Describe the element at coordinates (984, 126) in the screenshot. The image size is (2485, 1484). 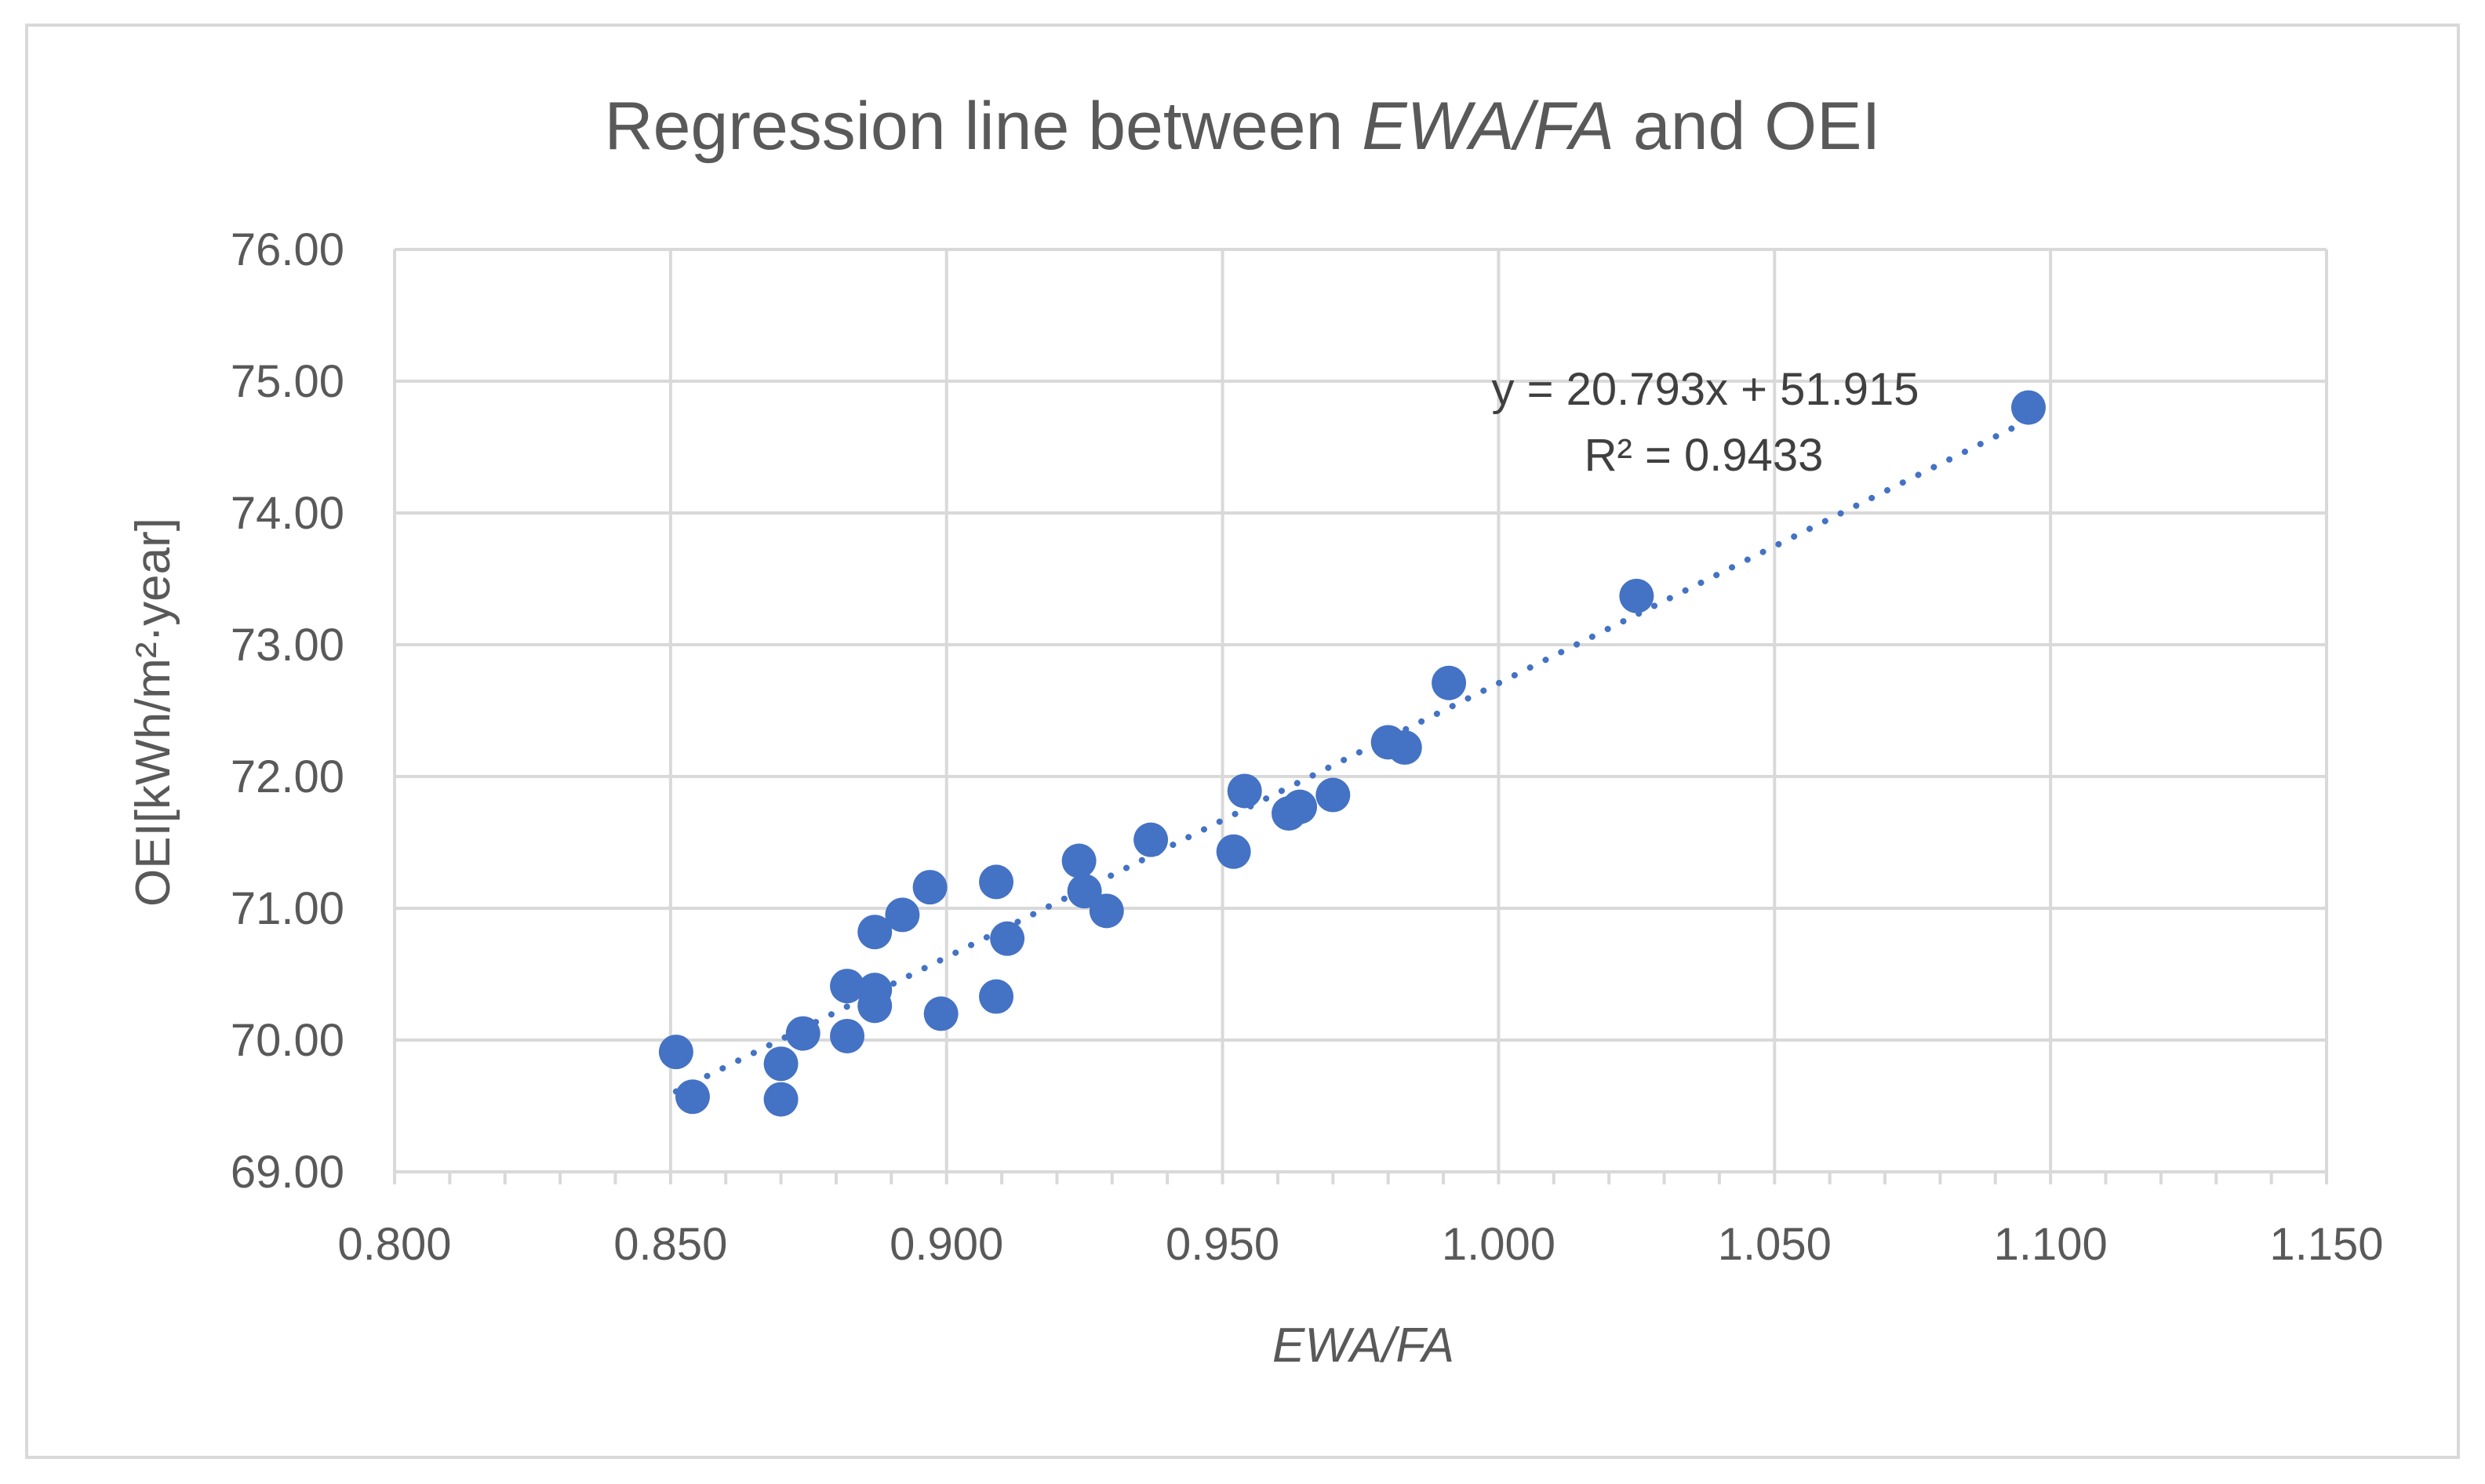
I see `chart-title-part-0: Regression line between` at that location.